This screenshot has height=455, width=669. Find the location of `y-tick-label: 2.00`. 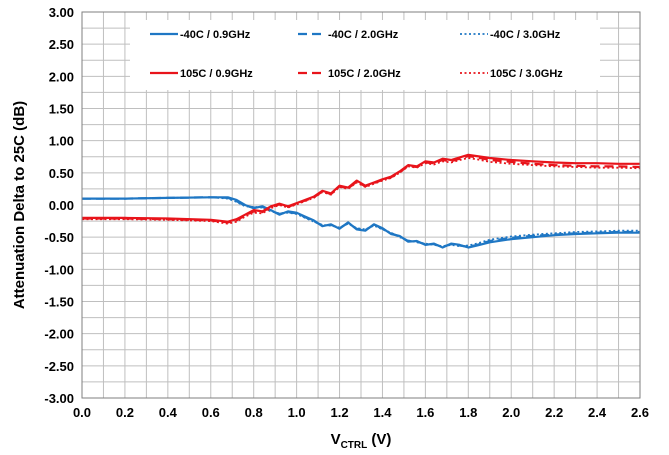

y-tick-label: 2.00 is located at coordinates (61, 76).